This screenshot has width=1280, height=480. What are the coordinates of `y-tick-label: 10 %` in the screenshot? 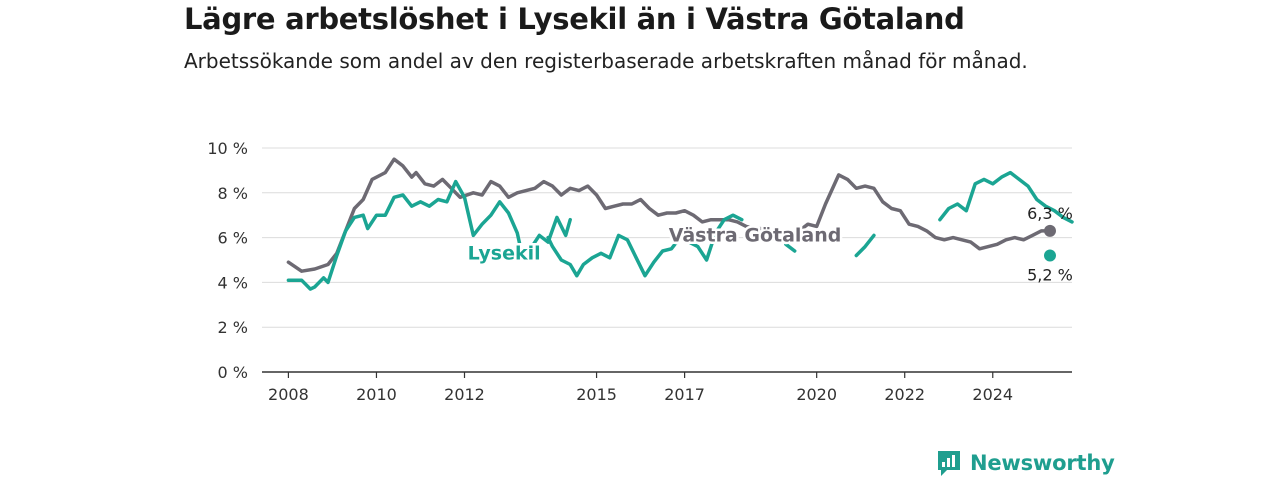 It's located at (227, 148).